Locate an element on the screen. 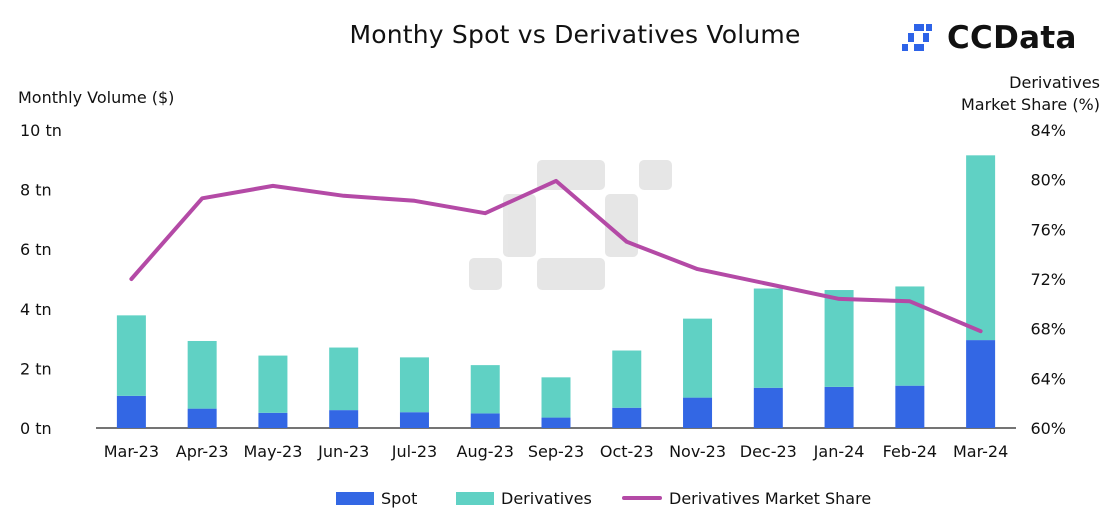 This screenshot has height=526, width=1120. y2-axis-label: Derivatives Market Share (%) is located at coordinates (1020, 94).